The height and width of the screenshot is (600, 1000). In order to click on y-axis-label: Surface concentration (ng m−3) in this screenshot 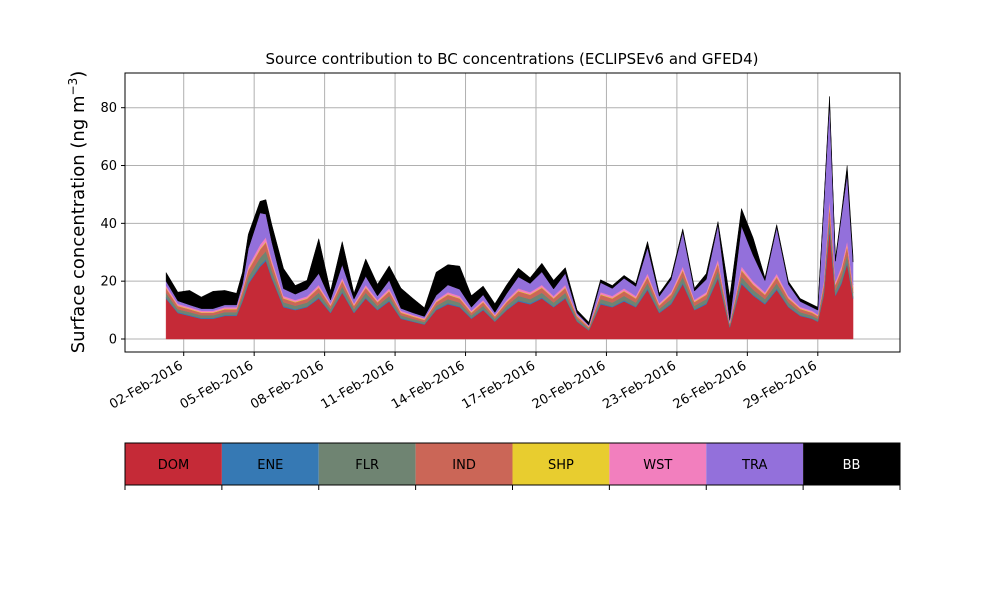, I will do `click(77, 212)`.